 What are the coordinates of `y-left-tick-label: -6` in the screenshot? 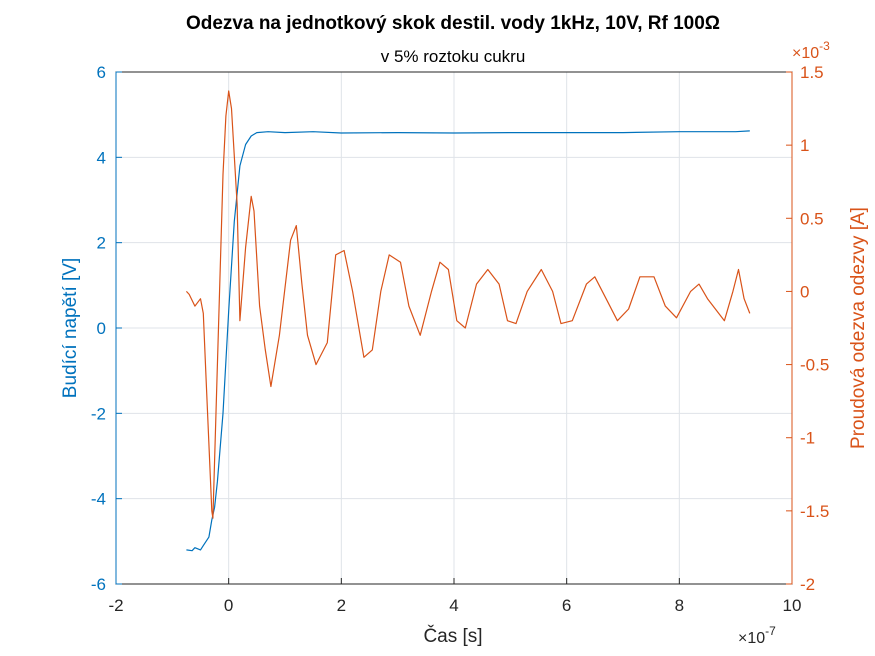 It's located at (98, 584).